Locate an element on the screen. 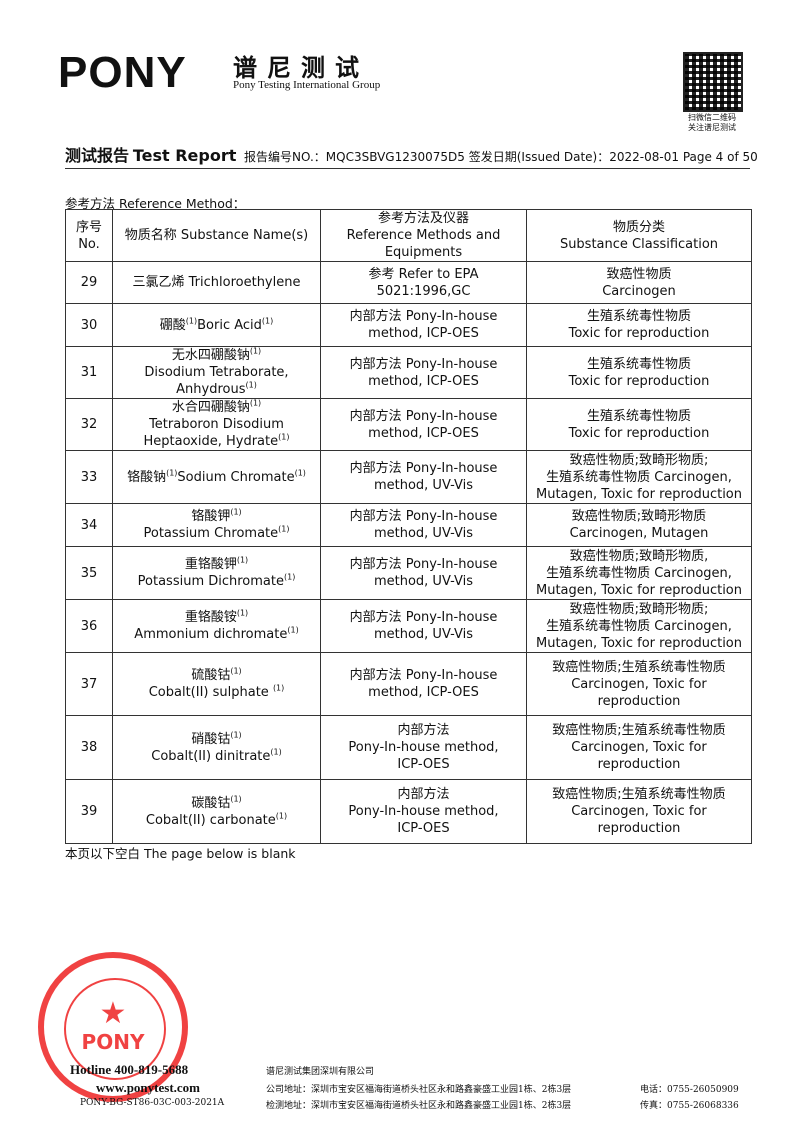  name-cell: 硼酸(1)Boric Acid(1) is located at coordinates (216, 325).